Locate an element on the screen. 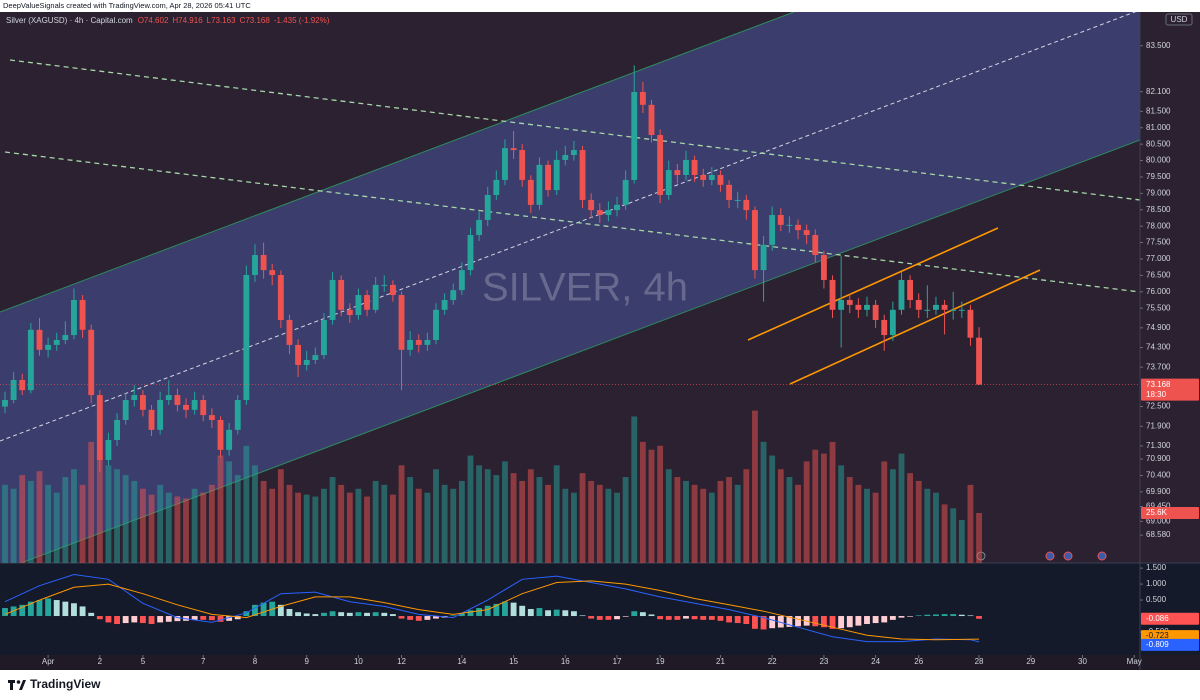 Image resolution: width=1200 pixels, height=700 pixels. y-tick-label: 74.900 is located at coordinates (1158, 327).